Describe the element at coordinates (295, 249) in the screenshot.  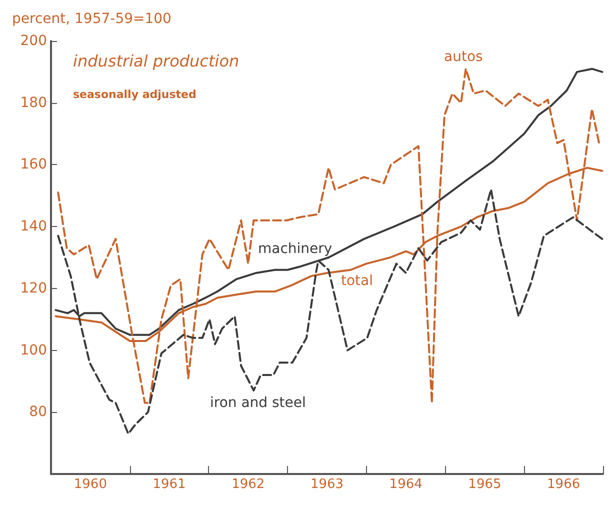
I see `series-label: machinery` at that location.